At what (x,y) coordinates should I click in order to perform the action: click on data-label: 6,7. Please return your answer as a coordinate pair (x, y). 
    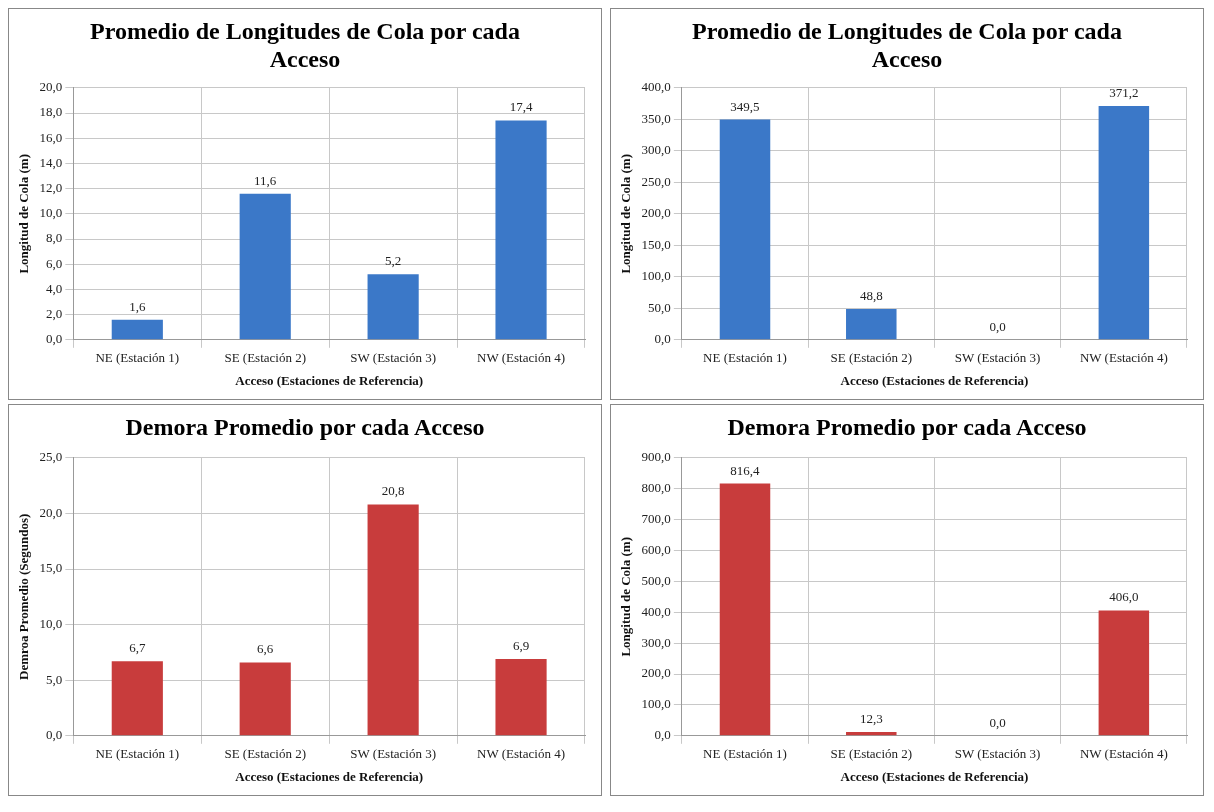
    Looking at the image, I should click on (137, 648).